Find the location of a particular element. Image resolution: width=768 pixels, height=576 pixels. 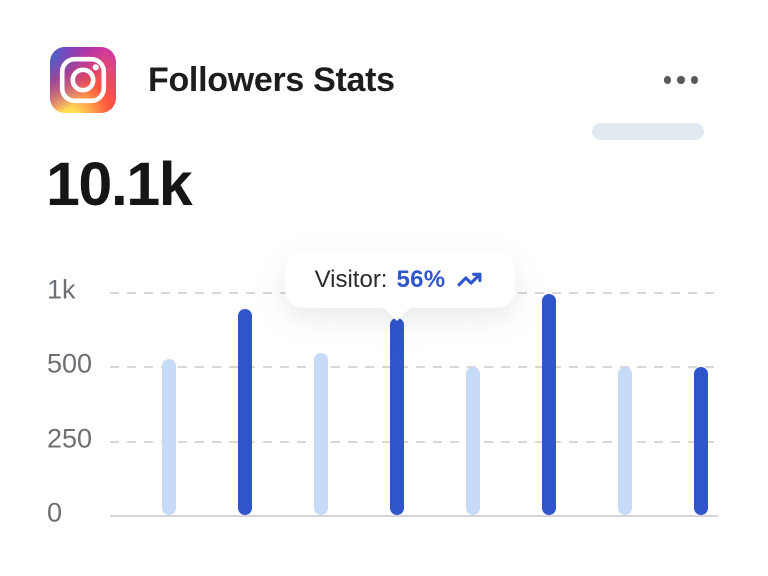

tooltip-value: 56% is located at coordinates (421, 279).